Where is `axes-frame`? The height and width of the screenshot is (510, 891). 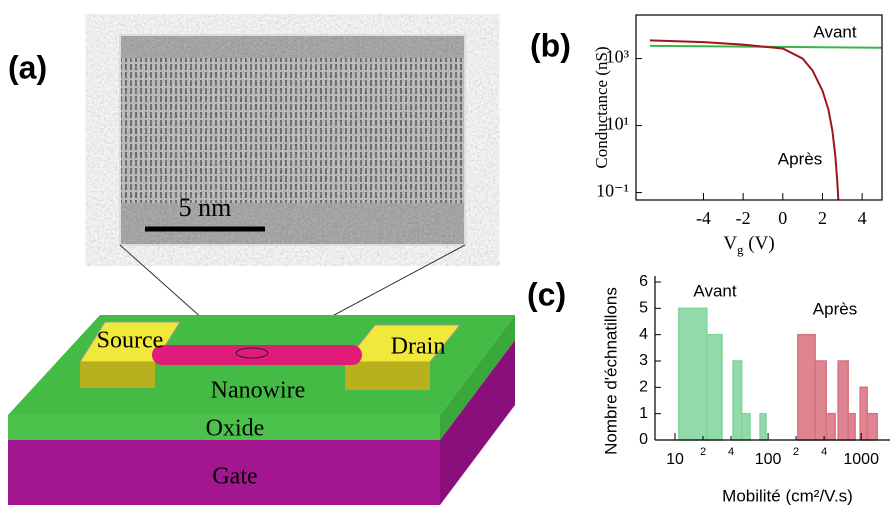
axes-frame is located at coordinates (759, 107).